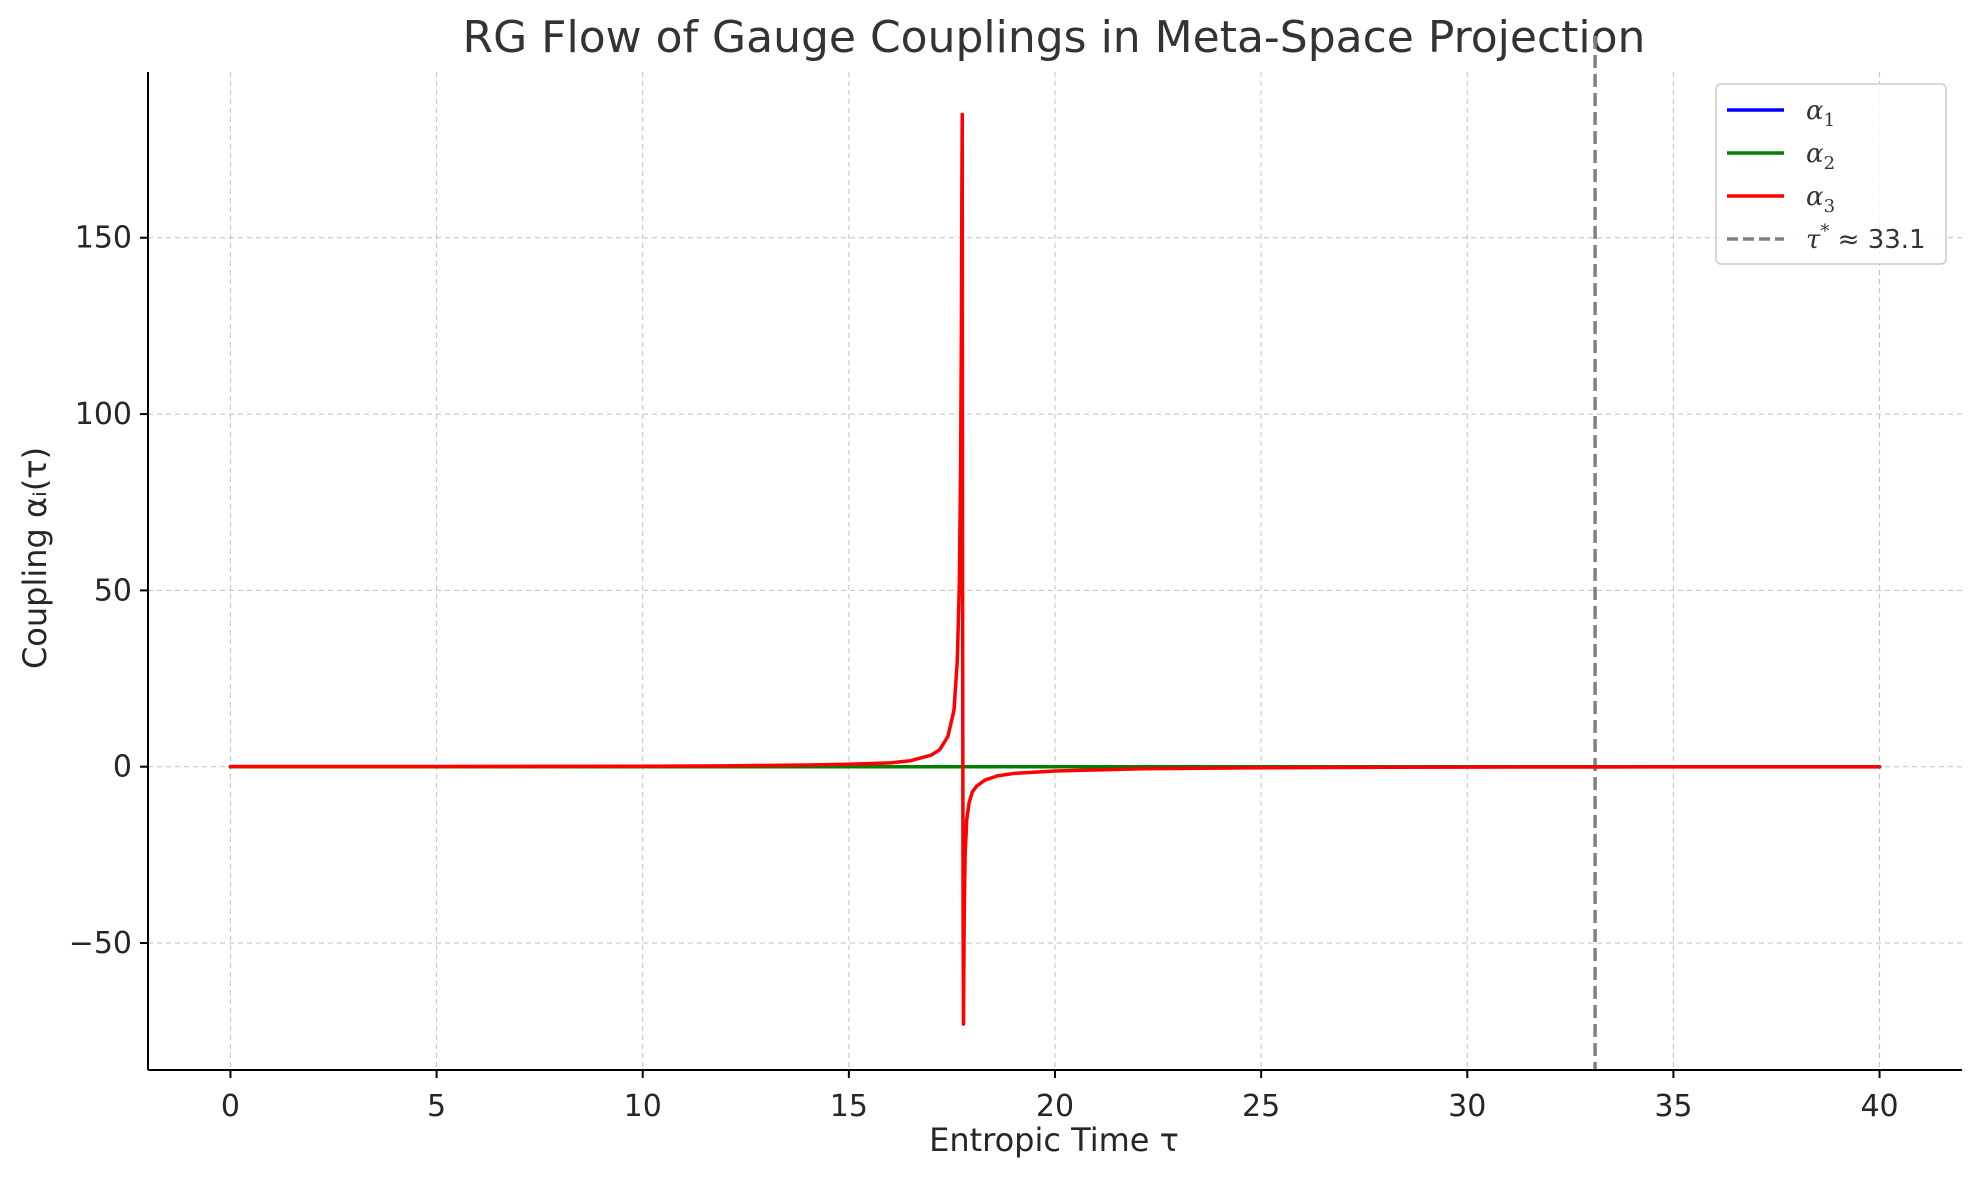  I want to click on x-axis-title: Entropic Time τ, so click(1054, 1140).